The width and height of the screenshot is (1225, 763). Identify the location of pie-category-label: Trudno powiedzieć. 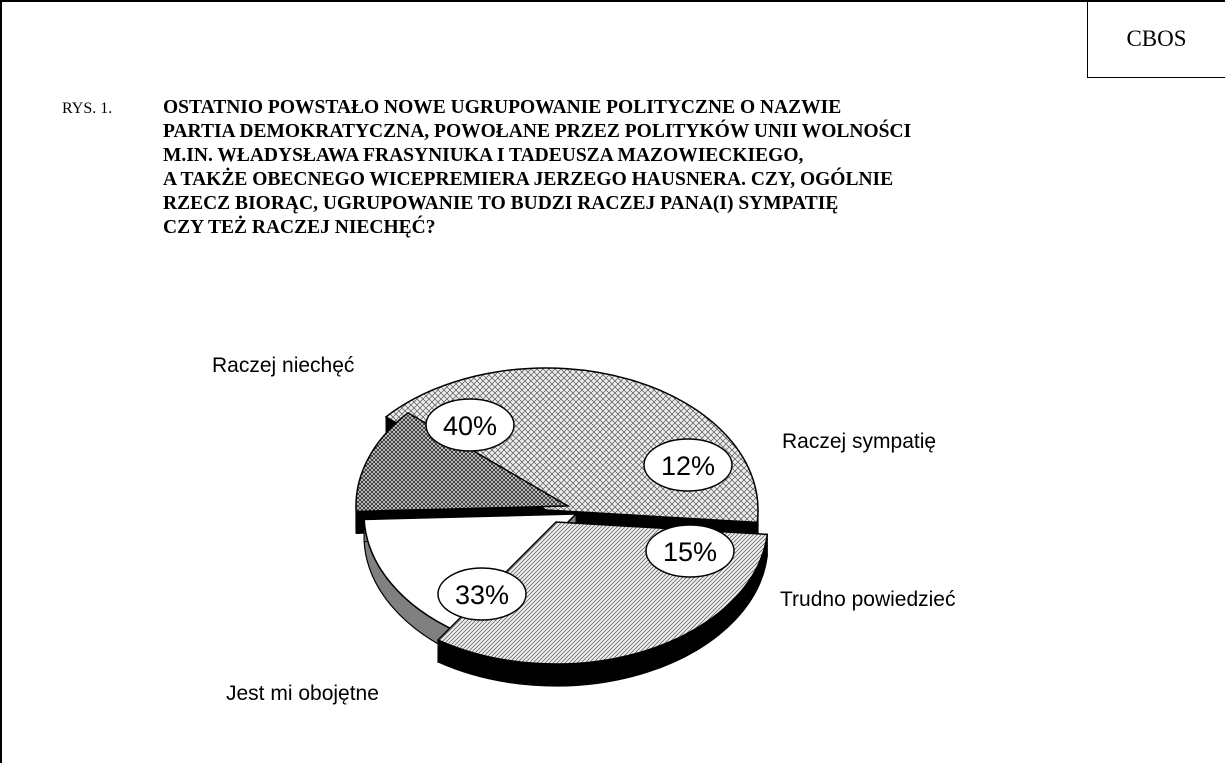
(868, 599).